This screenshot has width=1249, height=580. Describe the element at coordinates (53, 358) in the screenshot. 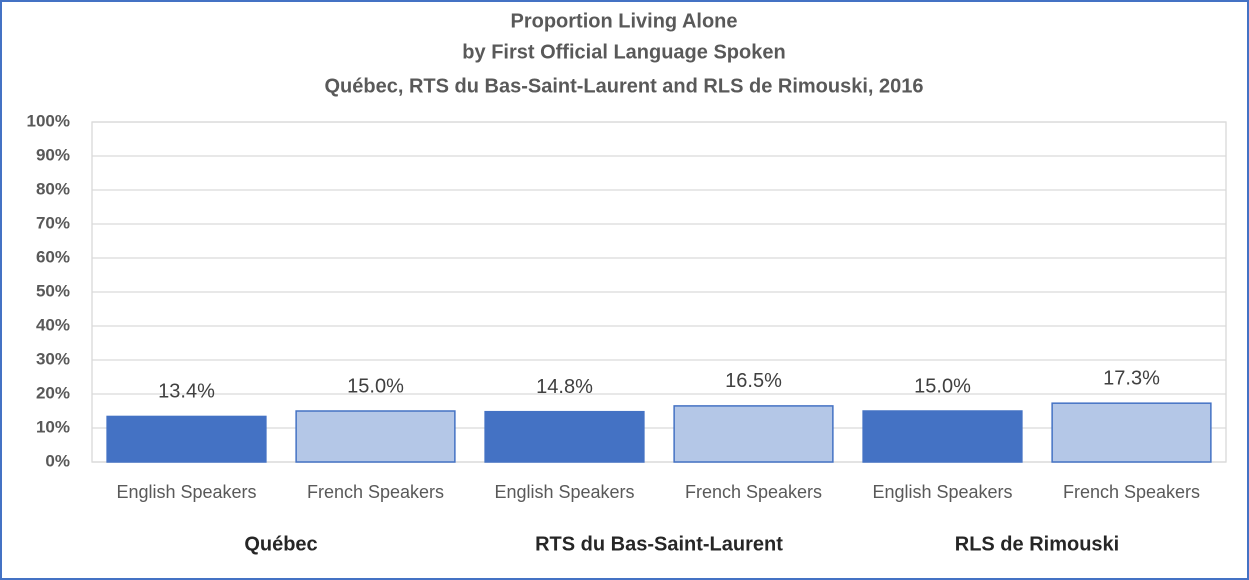

I see `y-tick-label: 30%` at that location.